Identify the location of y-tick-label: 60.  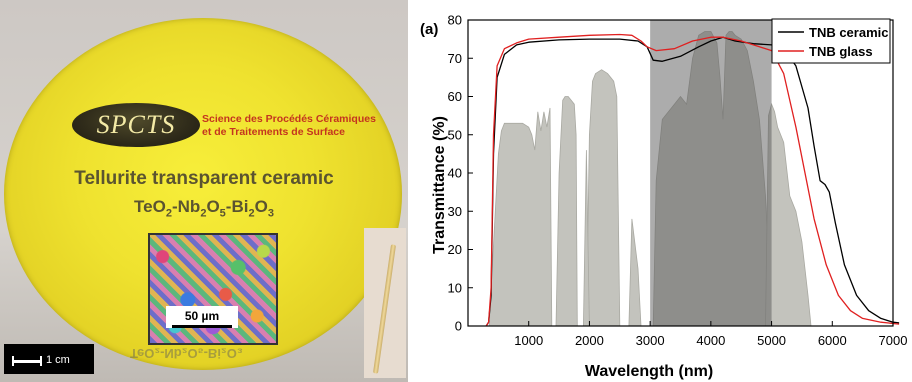
(455, 96).